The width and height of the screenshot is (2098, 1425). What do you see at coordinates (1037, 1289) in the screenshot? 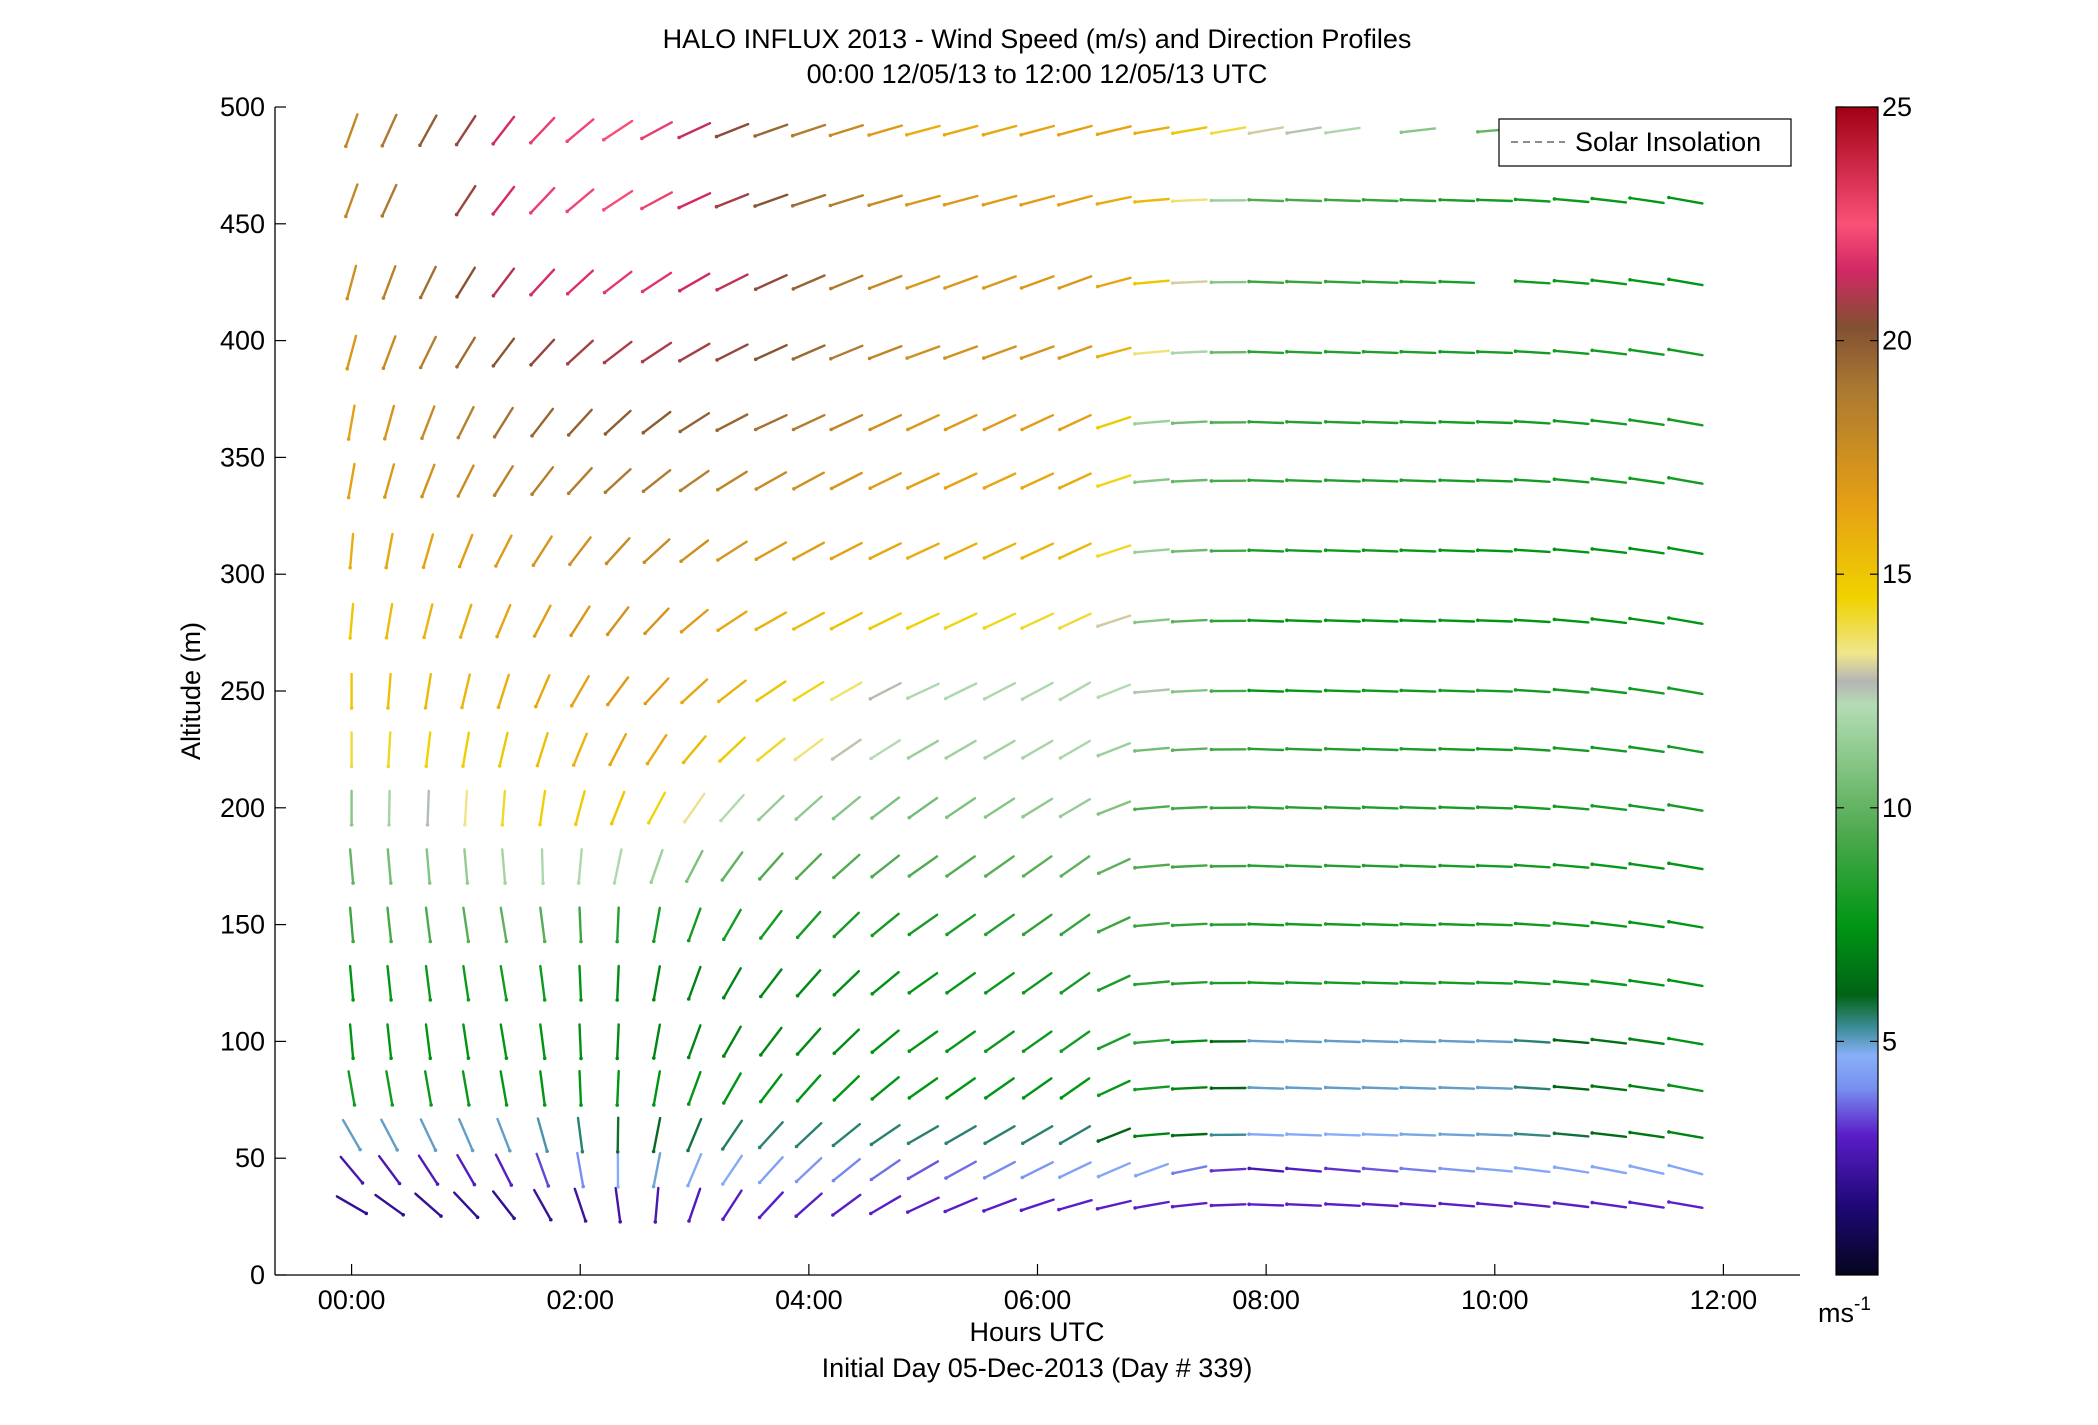
I see `x-ticks: 00:00 02:00 04:00 06:00 08:00 10:00 12:00` at bounding box center [1037, 1289].